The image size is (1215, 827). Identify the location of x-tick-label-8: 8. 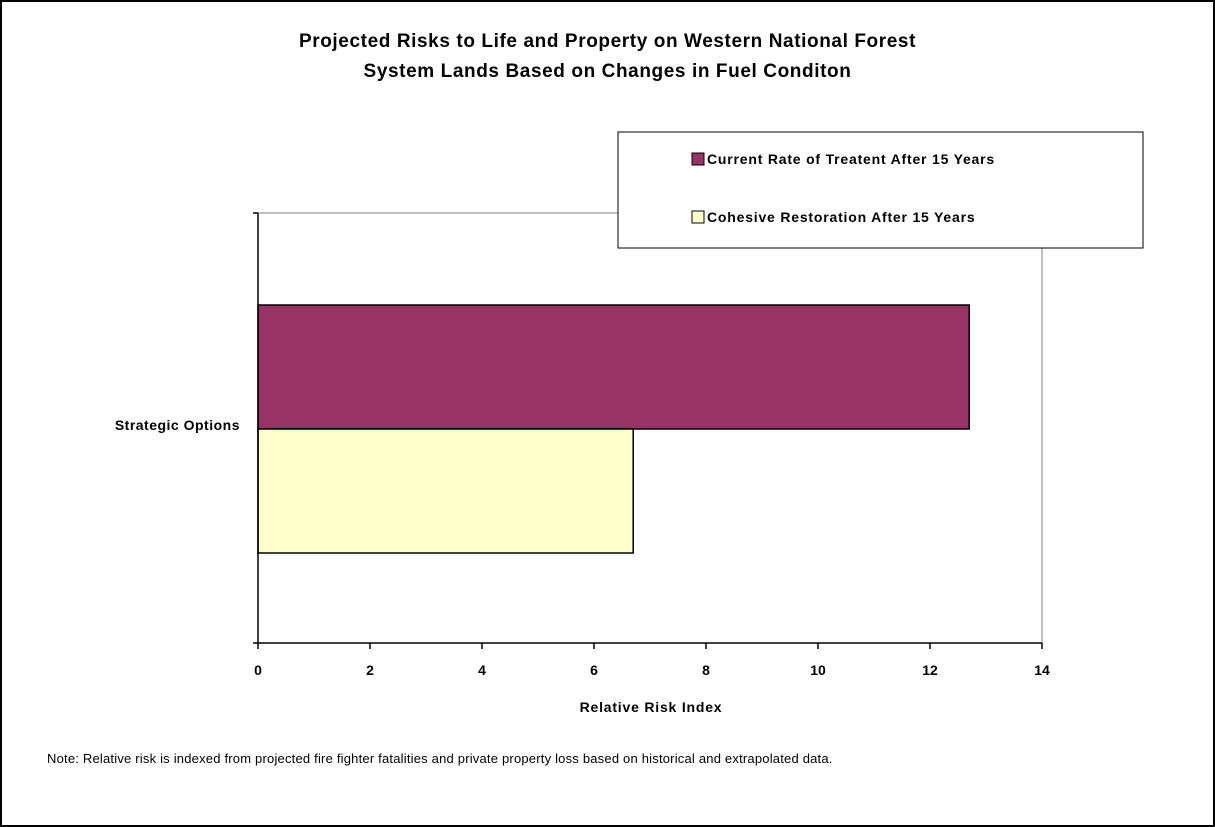
(706, 670).